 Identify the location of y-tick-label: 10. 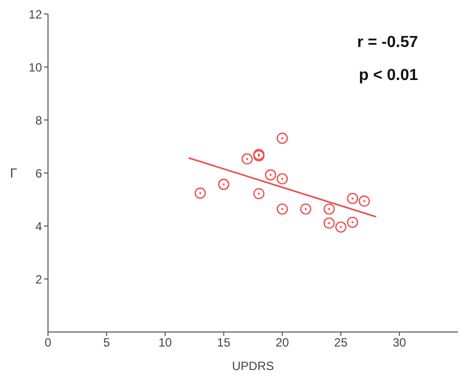
(35, 67).